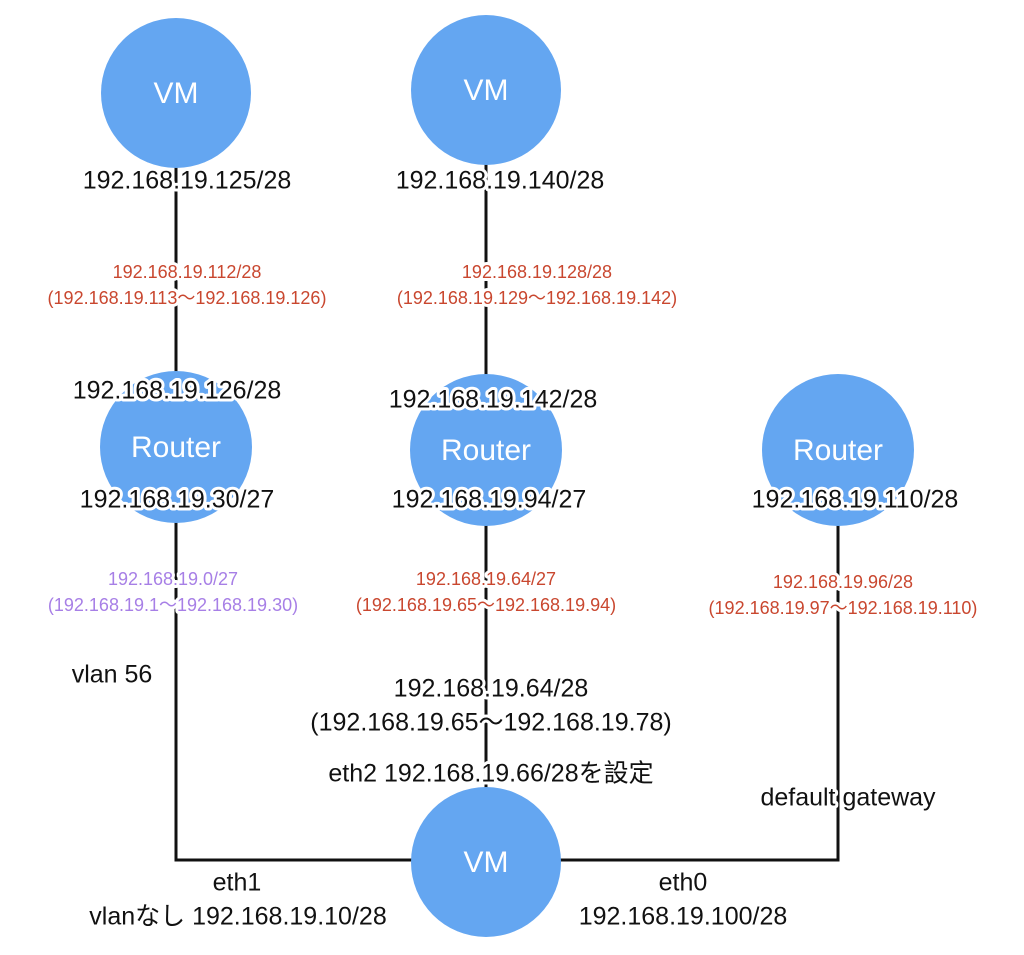  What do you see at coordinates (173, 579) in the screenshot?
I see `subnet-network: 192.168.19.0/27` at bounding box center [173, 579].